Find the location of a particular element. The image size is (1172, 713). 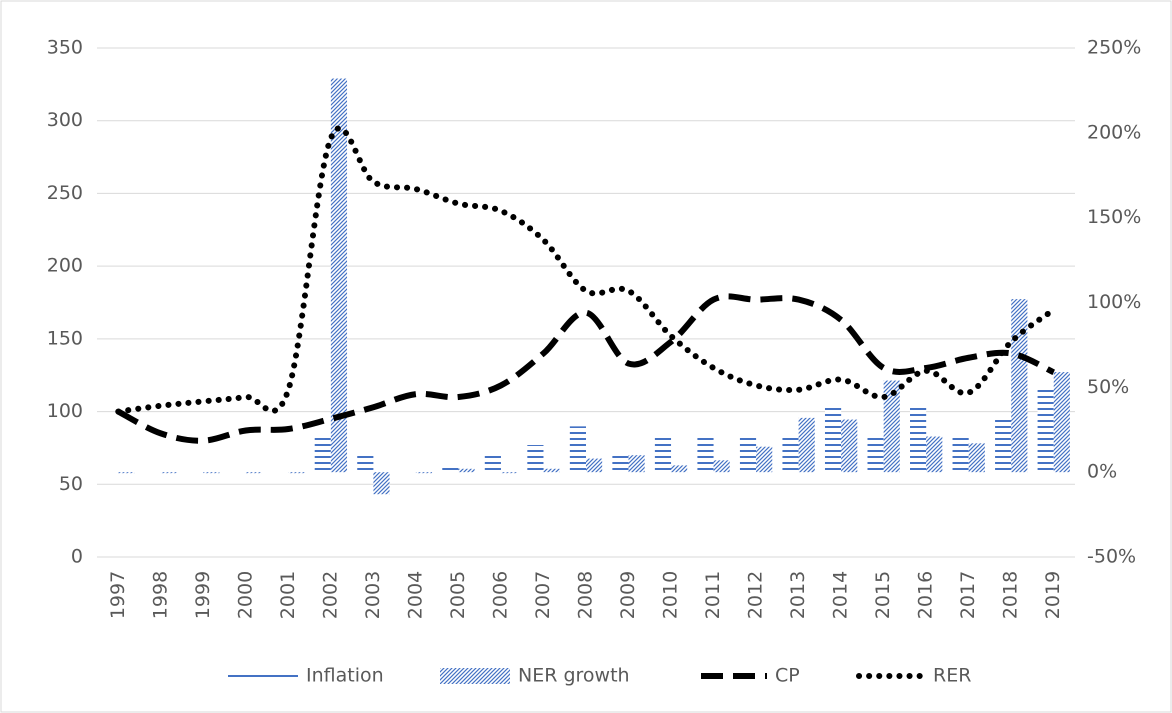

y-tick-label: 350 is located at coordinates (65, 48).